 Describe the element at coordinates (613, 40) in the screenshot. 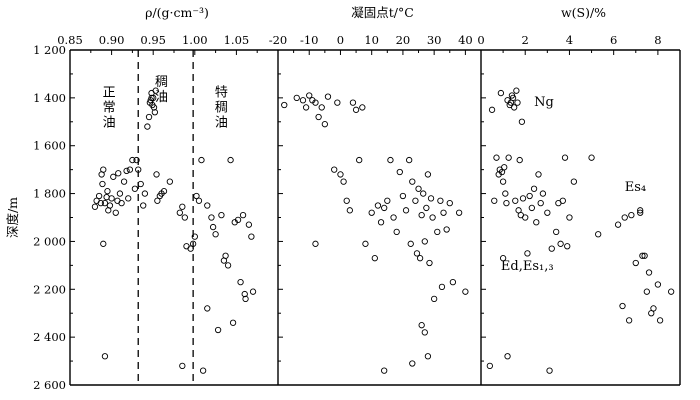

I see `x-tick-label: 6` at that location.